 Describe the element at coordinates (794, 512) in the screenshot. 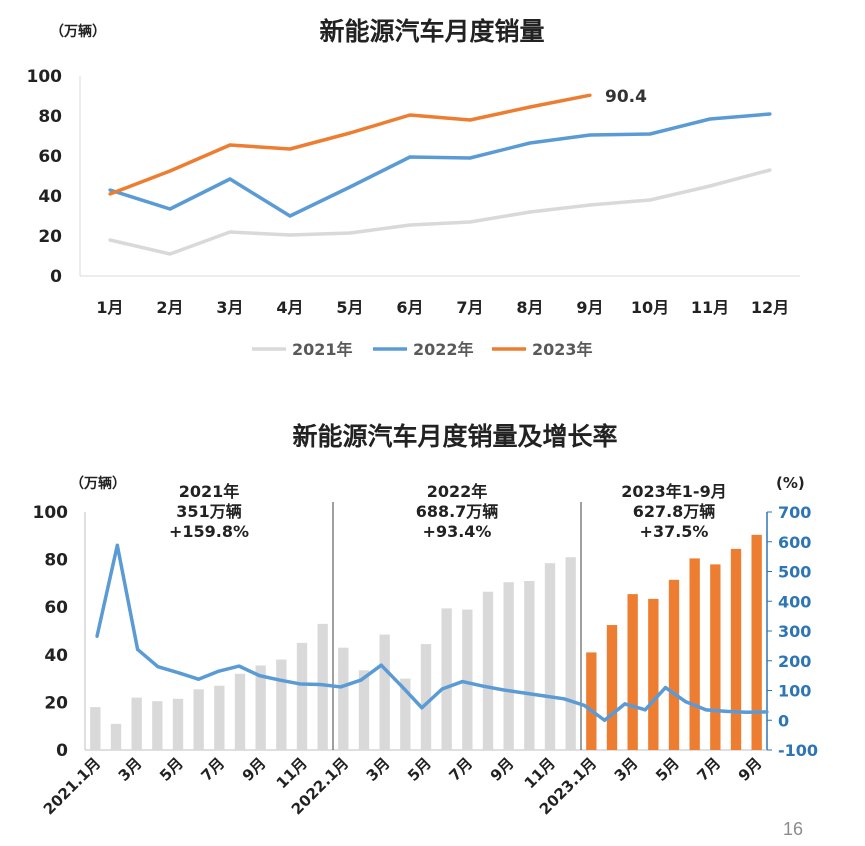

I see `y-right-tick-label: 700` at that location.